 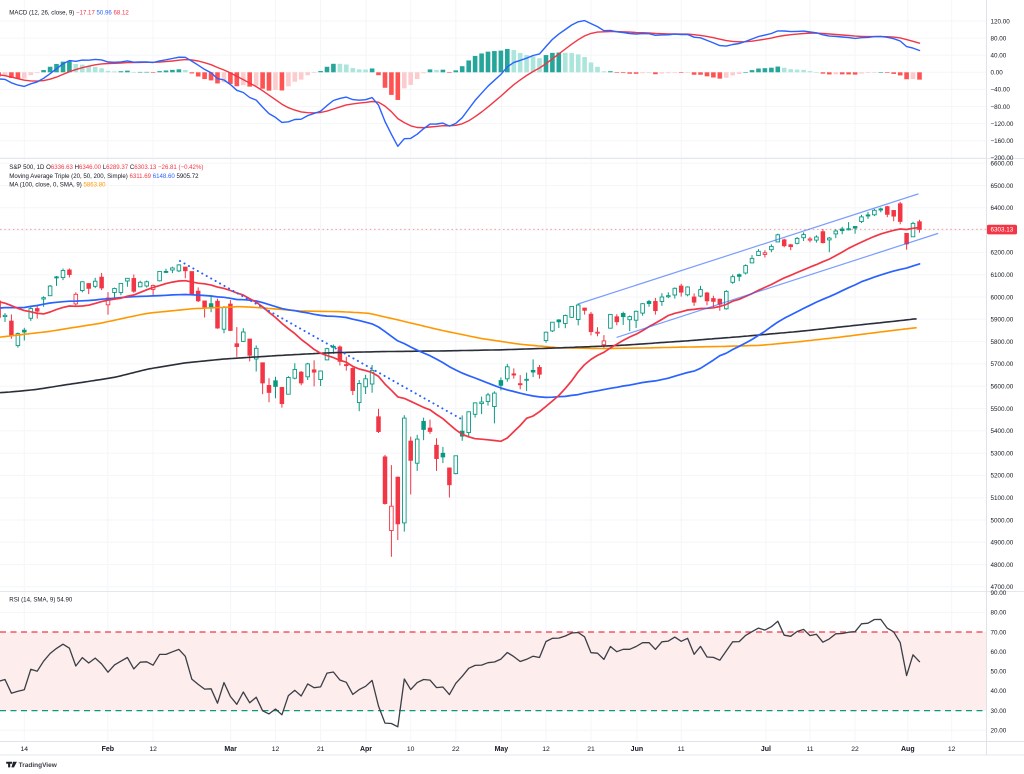 What do you see at coordinates (1002, 387) in the screenshot?
I see `svg-text: 5600.00` at bounding box center [1002, 387].